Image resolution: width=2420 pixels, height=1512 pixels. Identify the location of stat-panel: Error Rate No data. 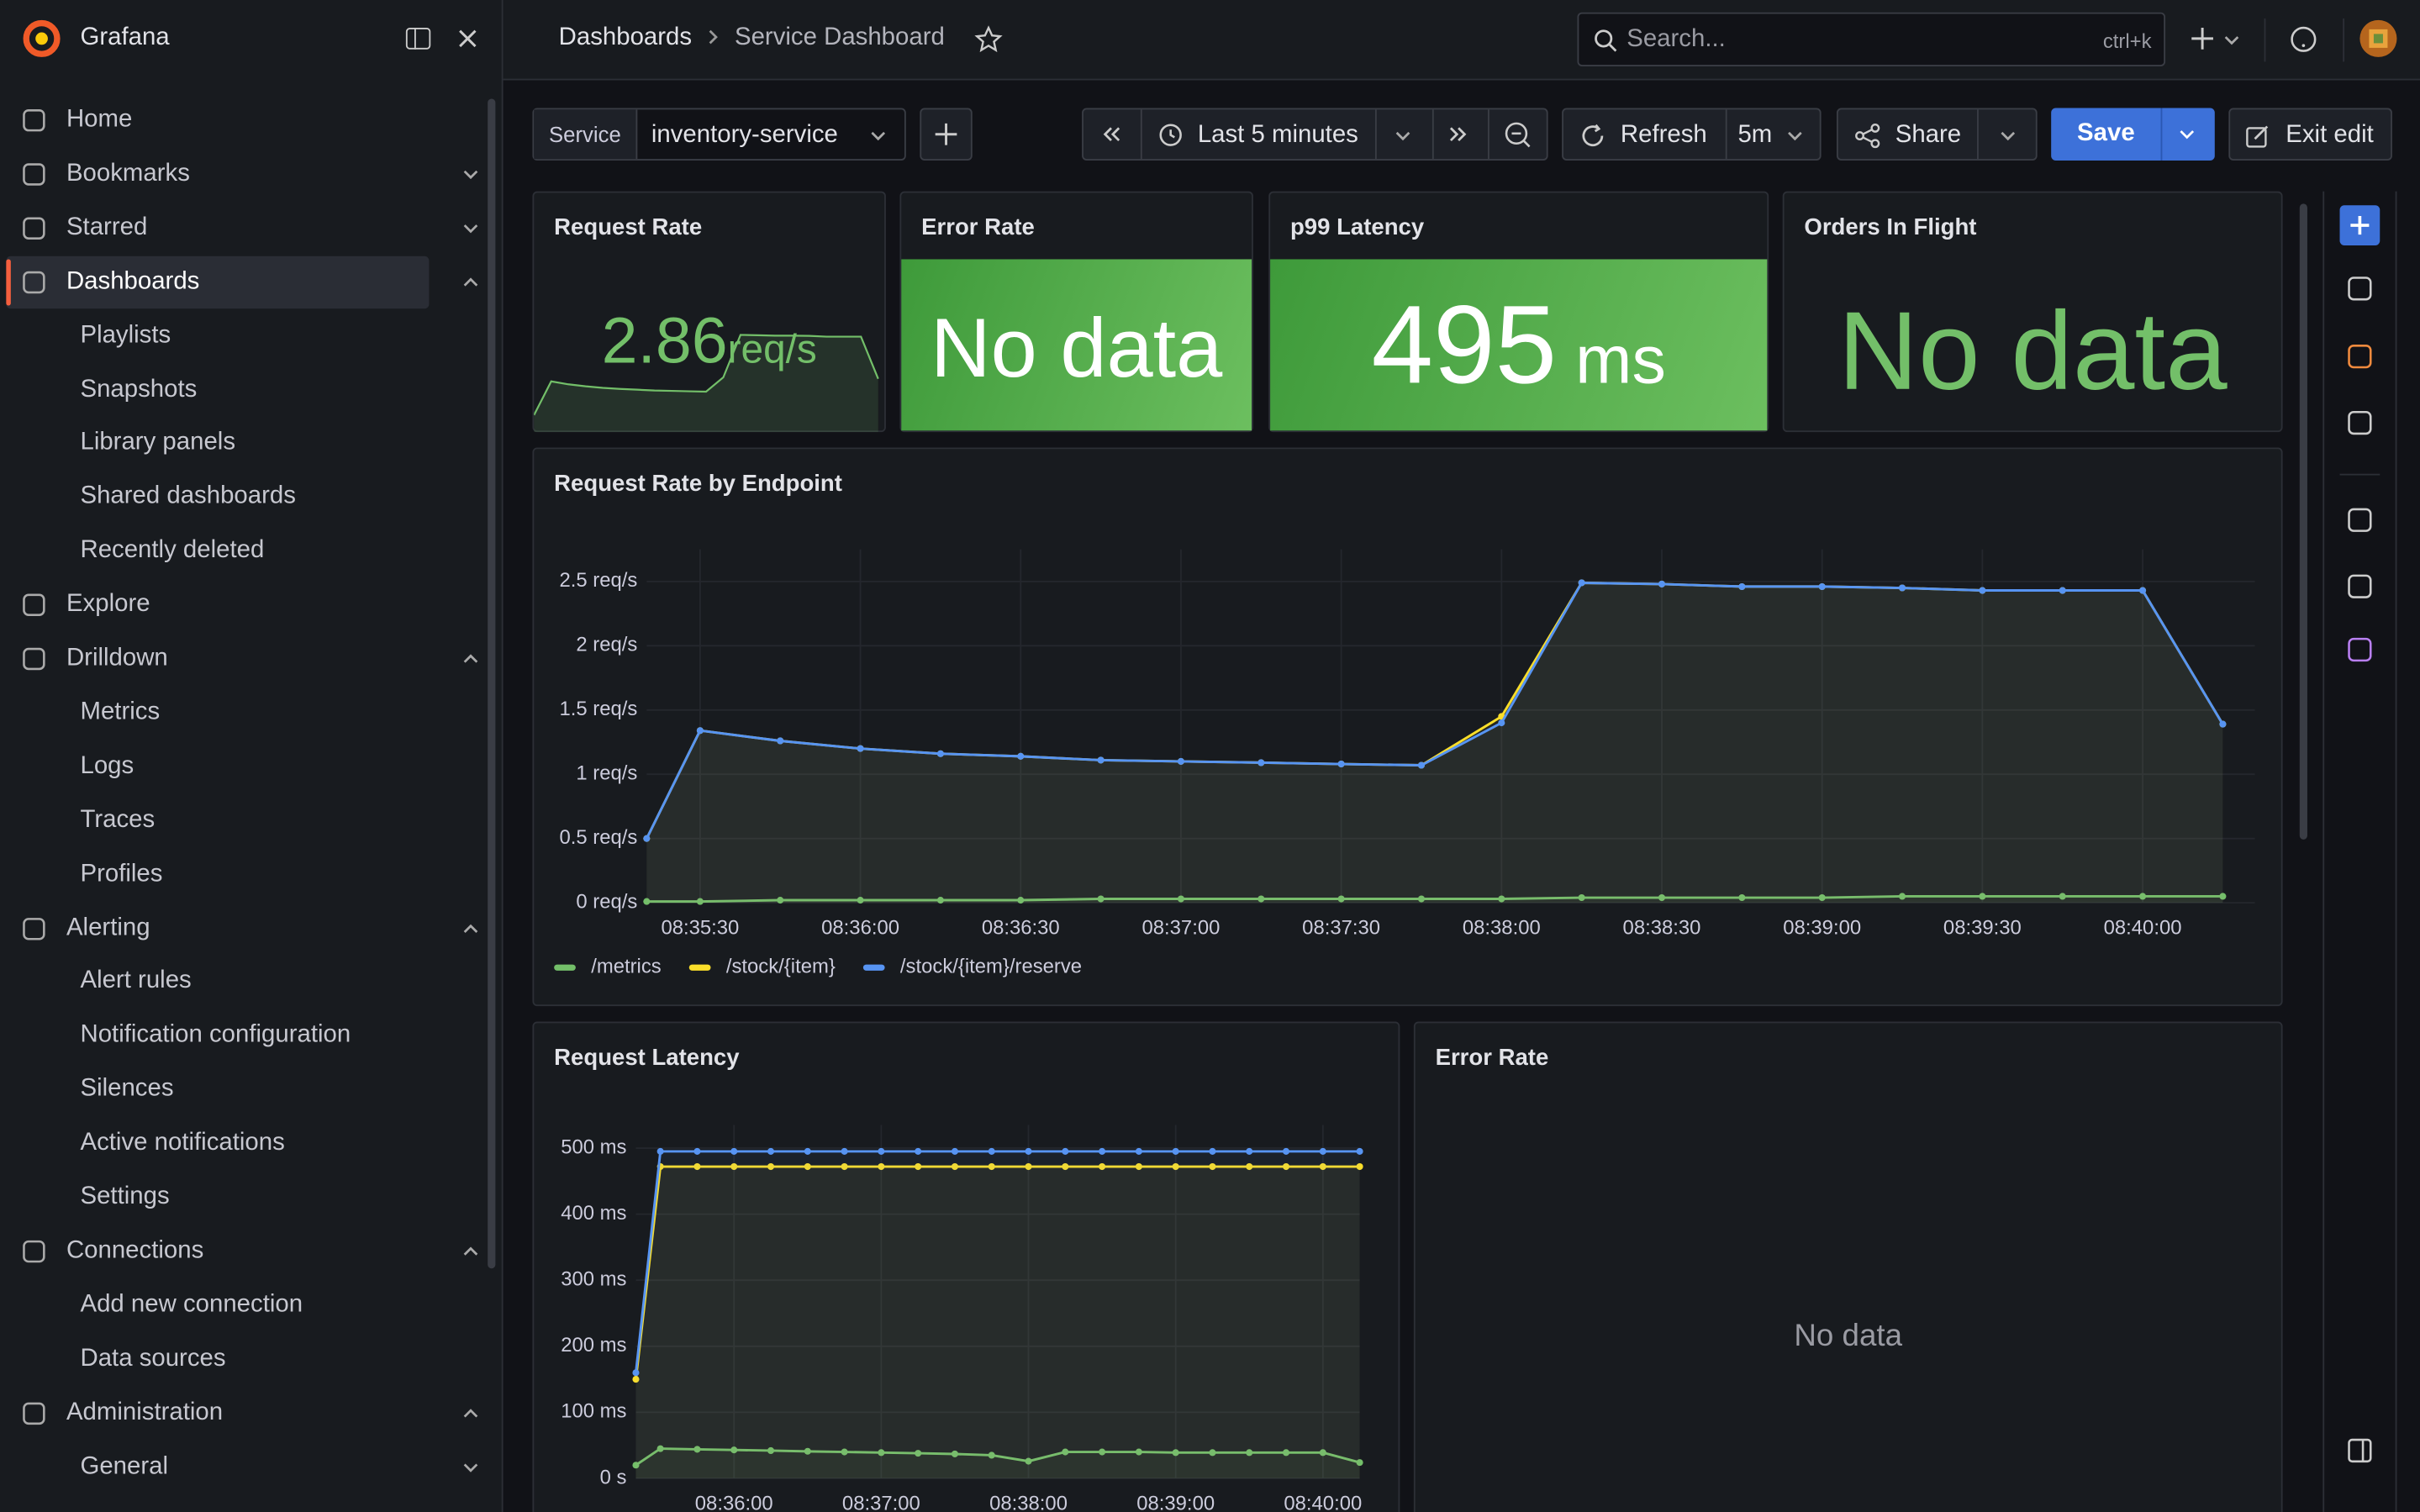
(1076, 312).